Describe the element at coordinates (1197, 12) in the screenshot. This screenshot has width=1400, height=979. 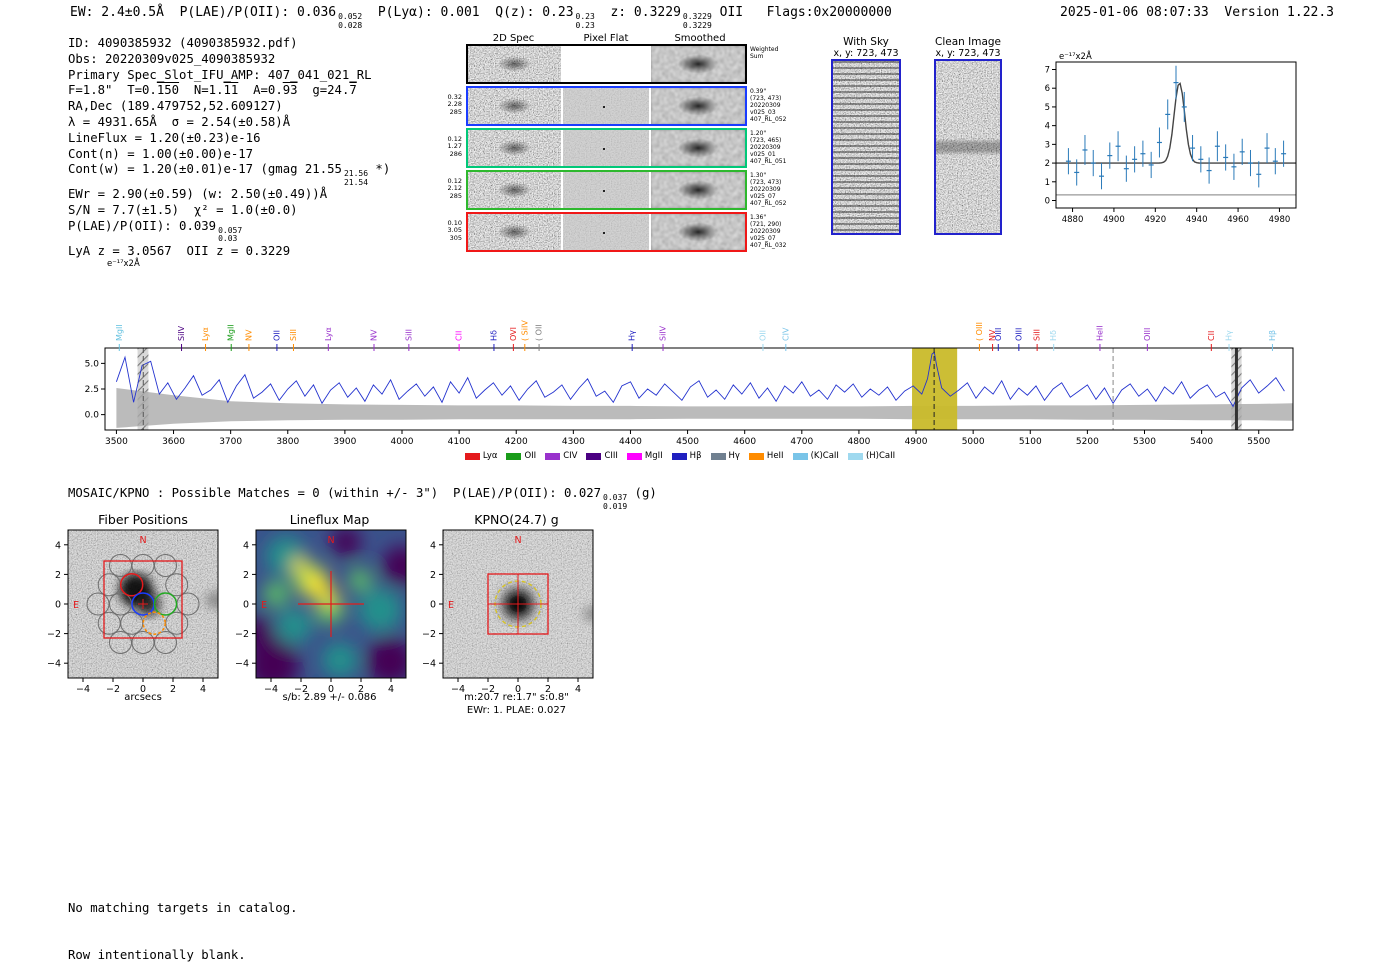
I see `header-datetime-version: 2025-01-06 08:07:33 Version 1.22.3` at that location.